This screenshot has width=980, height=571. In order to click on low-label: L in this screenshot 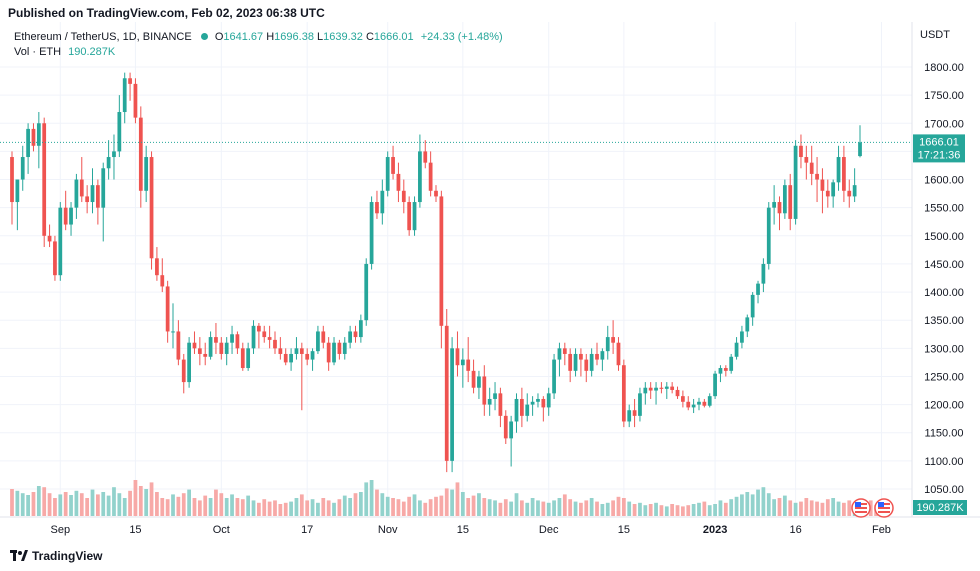, I will do `click(320, 37)`.